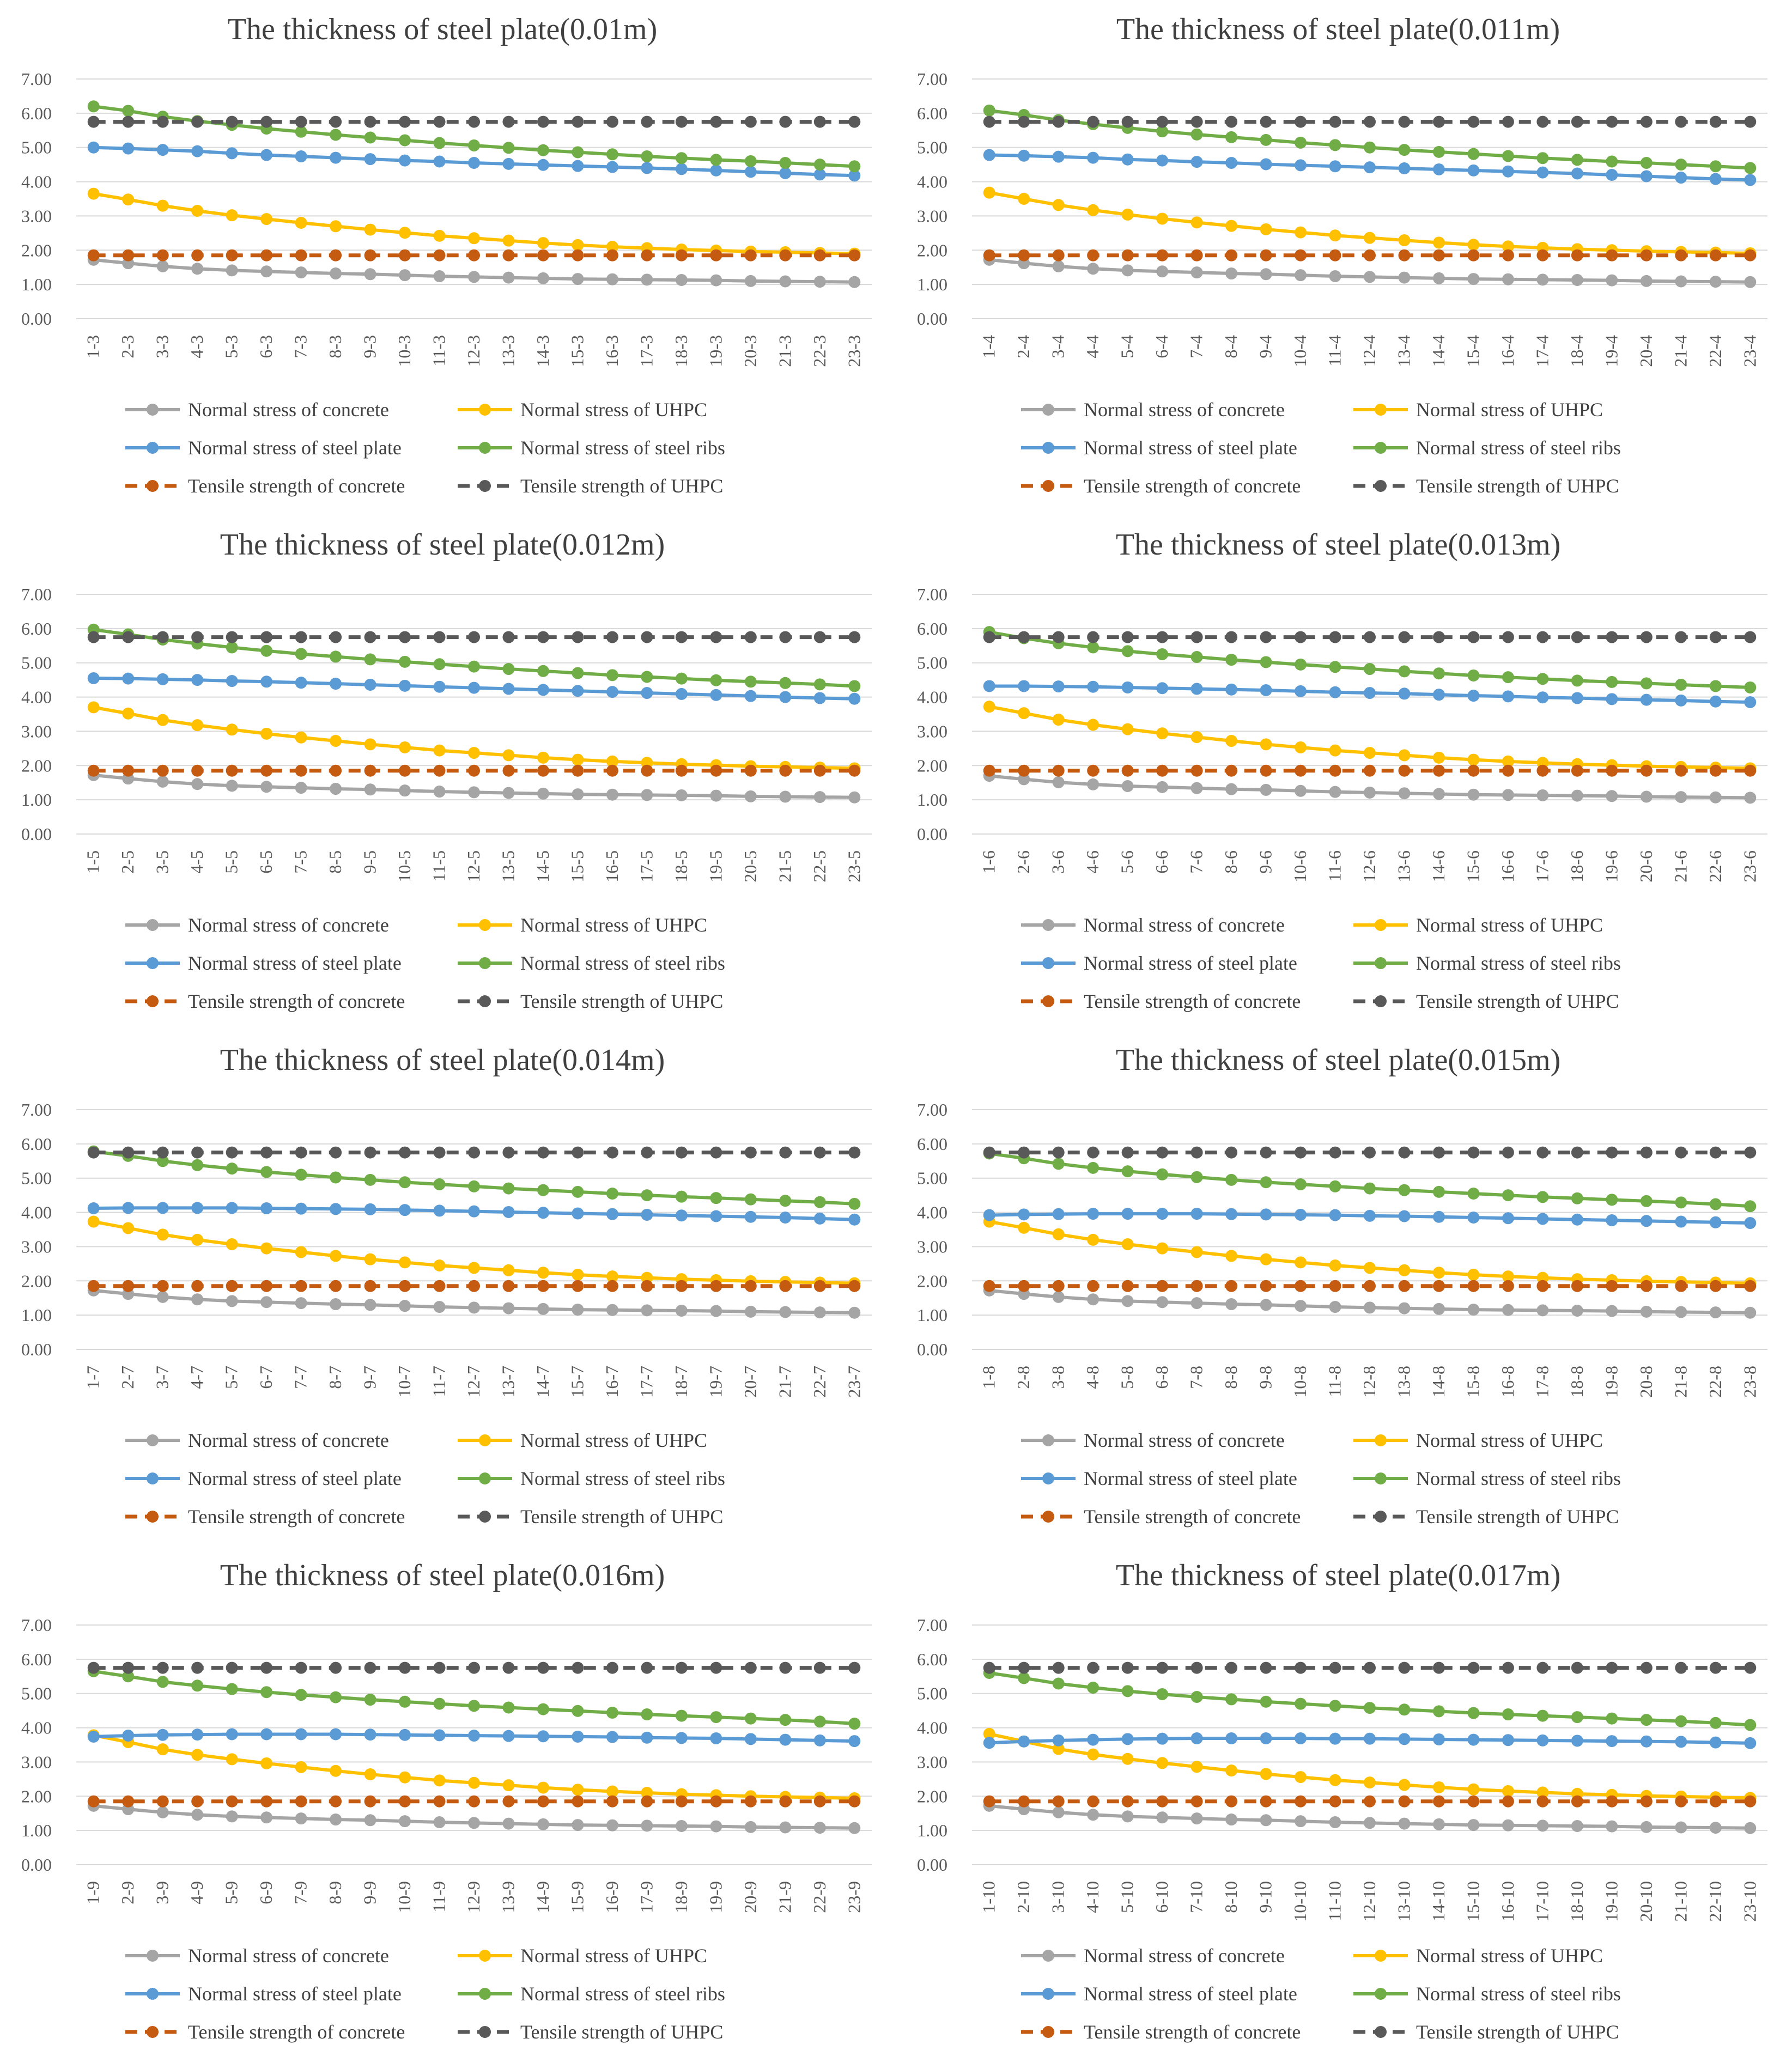 Image resolution: width=1792 pixels, height=2063 pixels. I want to click on x-tick-label: 15-8, so click(1473, 1382).